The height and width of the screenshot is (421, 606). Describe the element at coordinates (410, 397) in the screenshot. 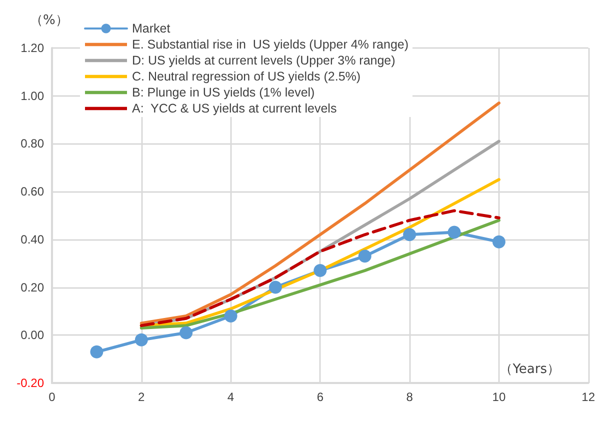

I see `x-tick-label: 8` at that location.